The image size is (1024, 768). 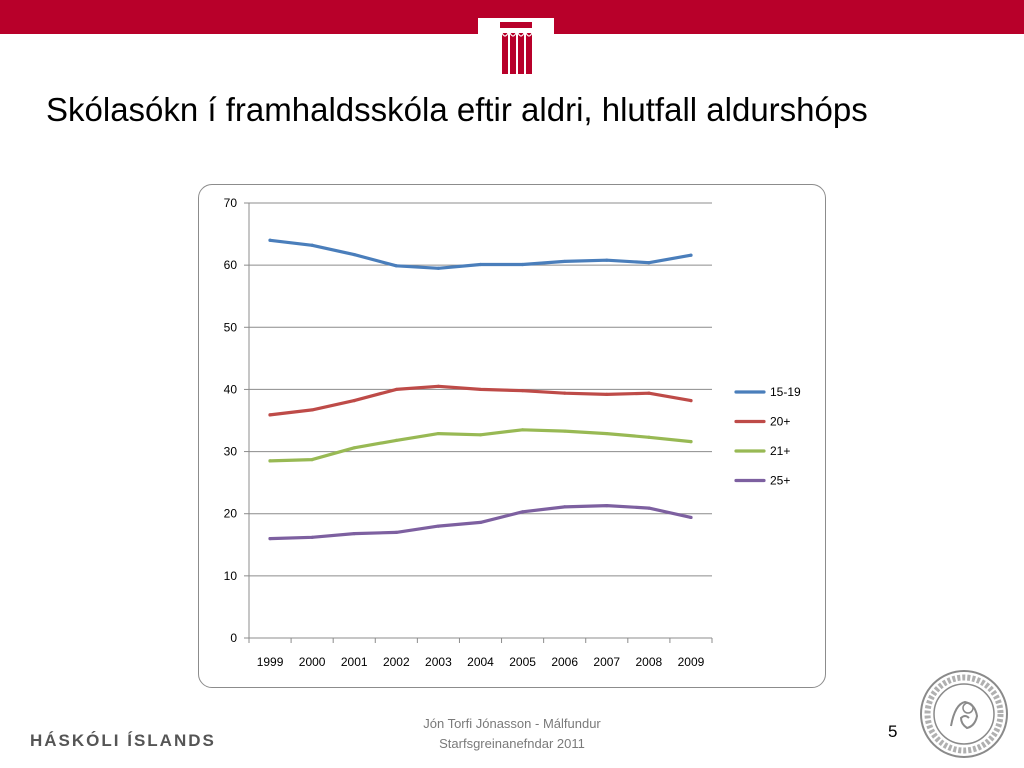 I want to click on university-seal-icon, so click(x=964, y=714).